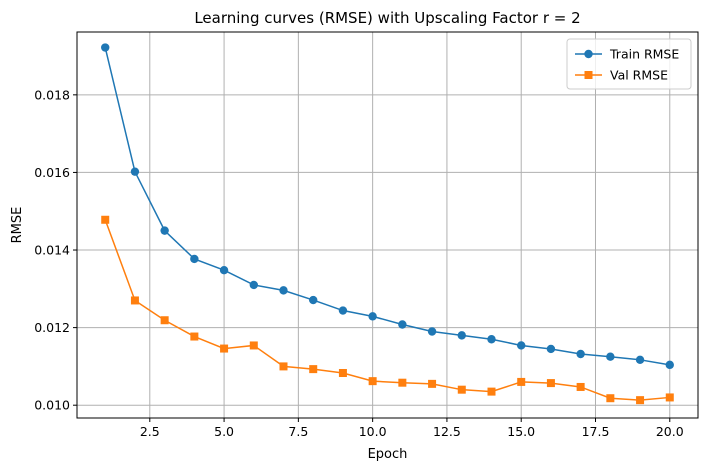  I want to click on x-axis-label: Epoch, so click(388, 454).